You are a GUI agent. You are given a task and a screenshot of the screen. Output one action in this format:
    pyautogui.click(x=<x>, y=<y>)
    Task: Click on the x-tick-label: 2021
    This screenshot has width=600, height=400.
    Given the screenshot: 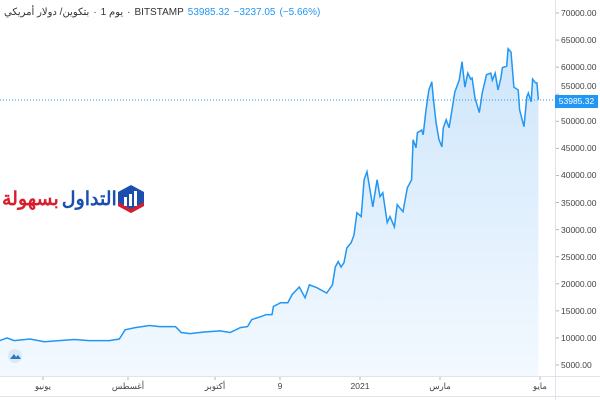 What is the action you would take?
    pyautogui.click(x=360, y=386)
    